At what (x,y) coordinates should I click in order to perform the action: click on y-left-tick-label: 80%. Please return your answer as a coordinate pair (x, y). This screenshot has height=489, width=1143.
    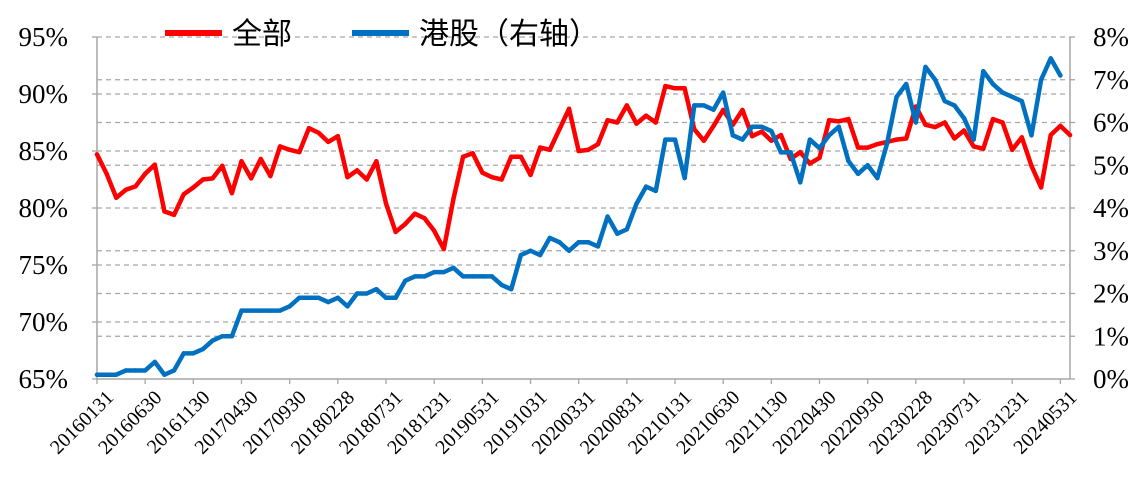
    Looking at the image, I should click on (44, 208).